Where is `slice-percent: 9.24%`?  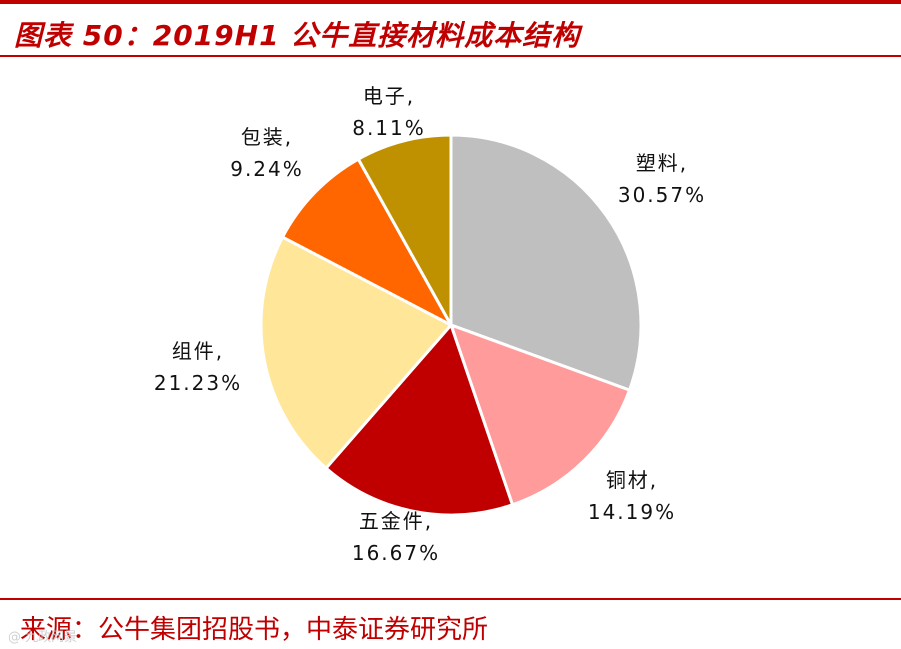
slice-percent: 9.24% is located at coordinates (267, 169).